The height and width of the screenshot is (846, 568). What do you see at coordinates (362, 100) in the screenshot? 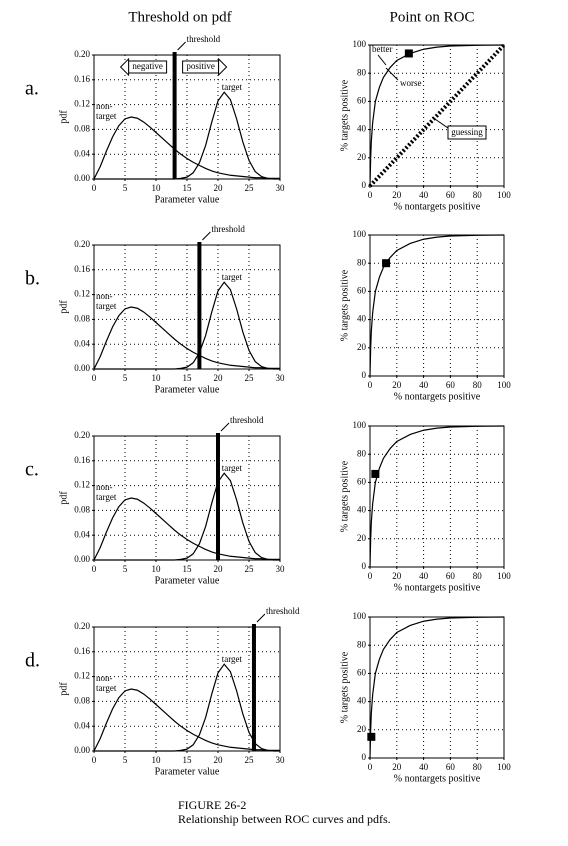
I see `y-tick-label: 60` at bounding box center [362, 100].